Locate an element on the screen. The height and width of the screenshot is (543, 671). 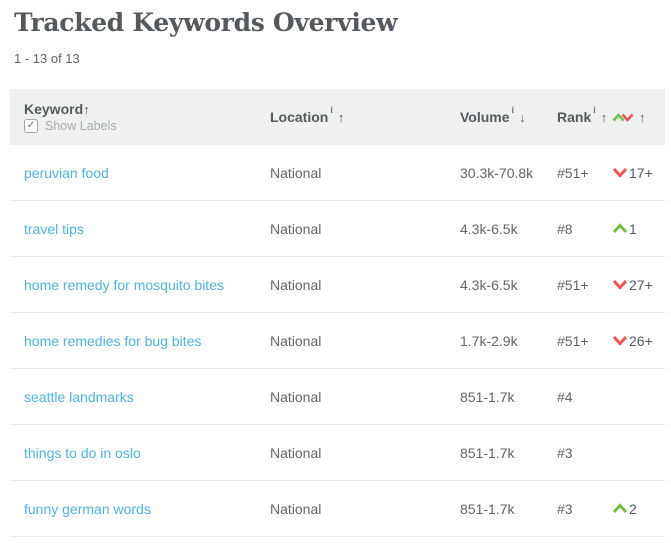
sort-desc-icon: ↓ is located at coordinates (522, 117).